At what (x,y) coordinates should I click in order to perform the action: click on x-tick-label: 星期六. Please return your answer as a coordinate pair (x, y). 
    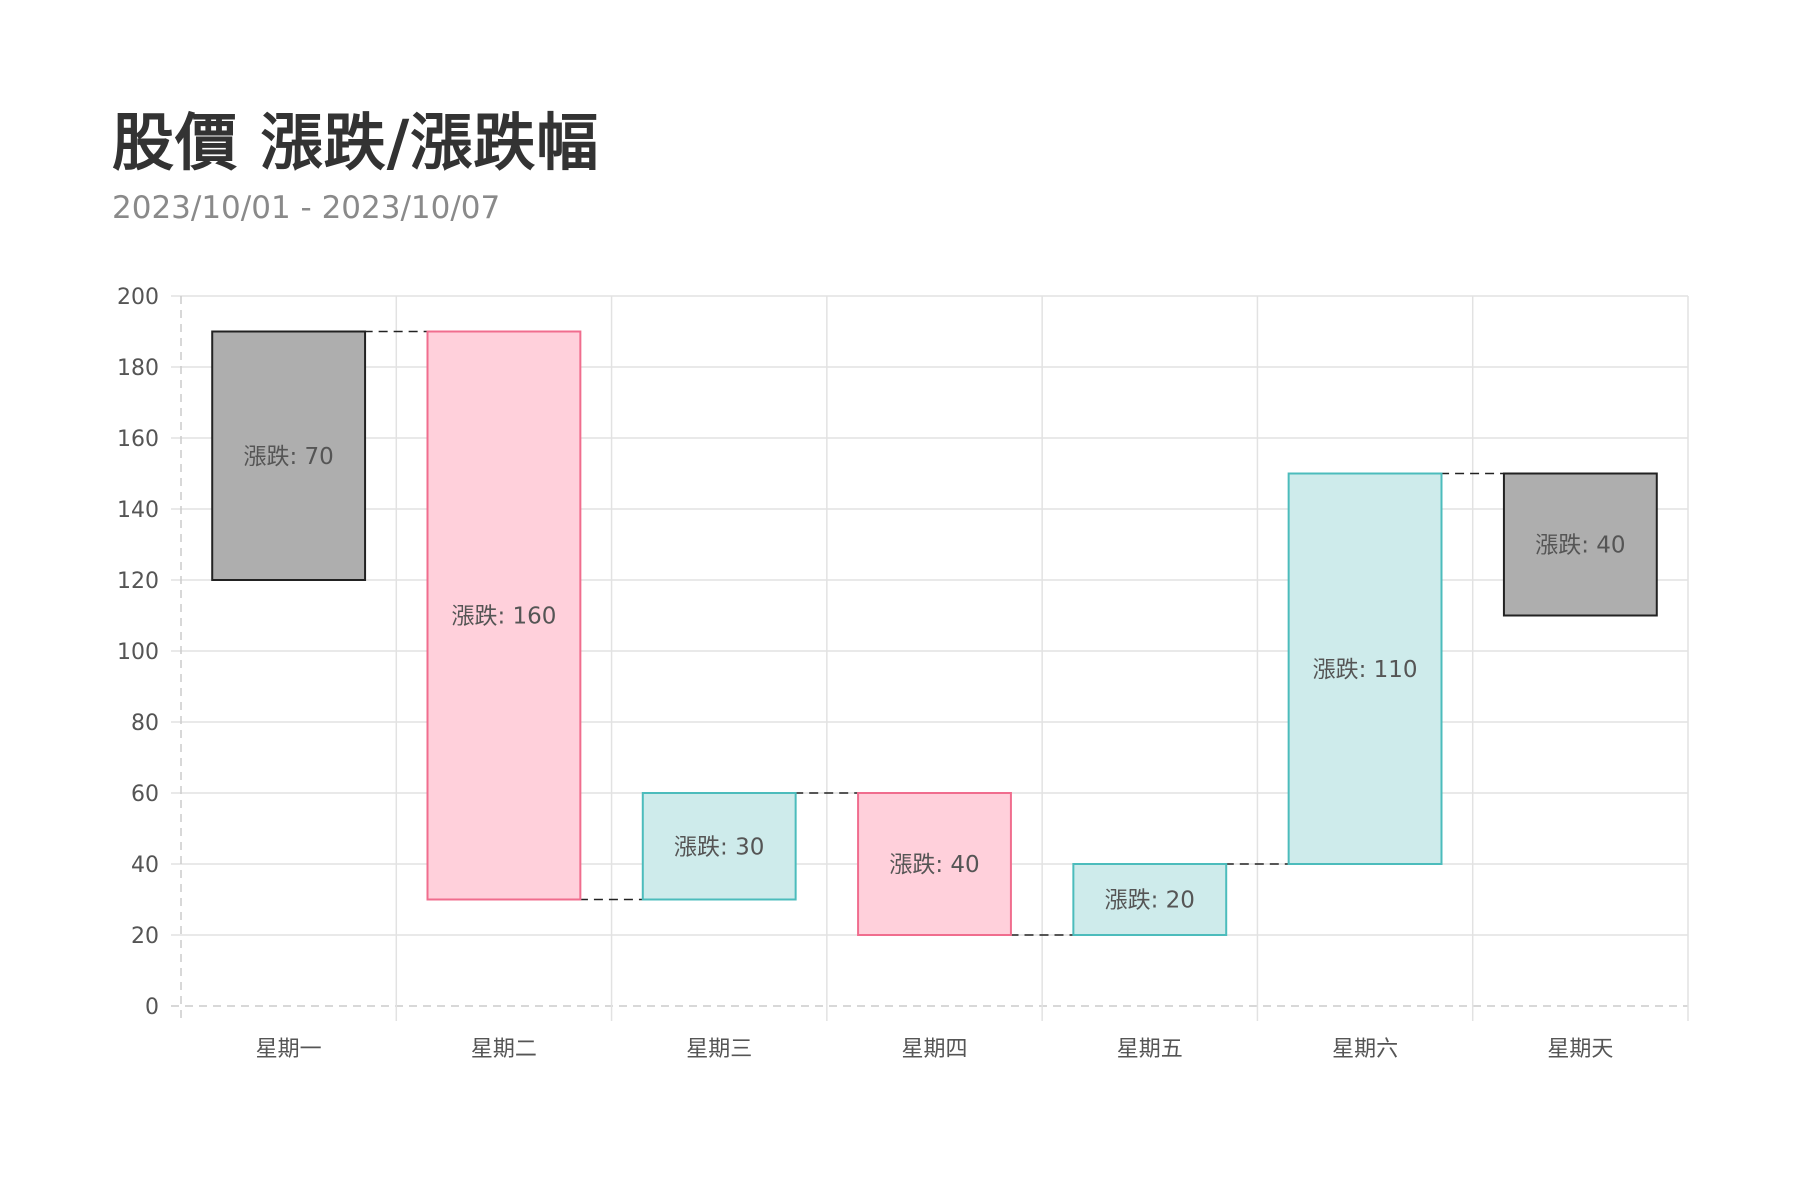
    Looking at the image, I should click on (1365, 1049).